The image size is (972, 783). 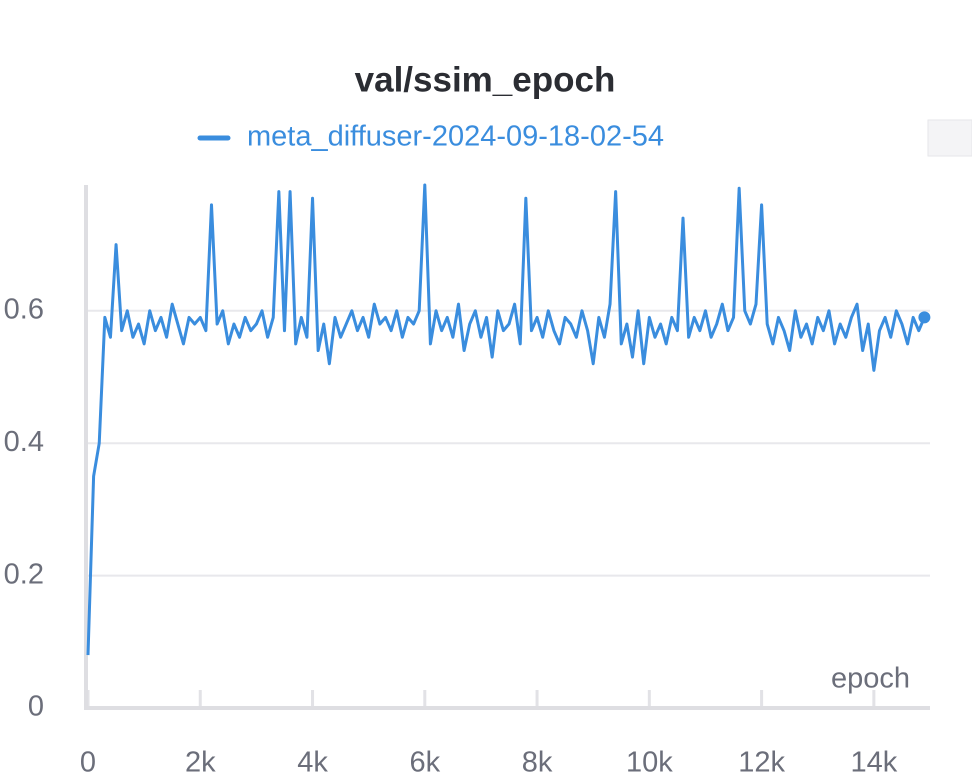 What do you see at coordinates (761, 763) in the screenshot?
I see `x-tick-label: 12k` at bounding box center [761, 763].